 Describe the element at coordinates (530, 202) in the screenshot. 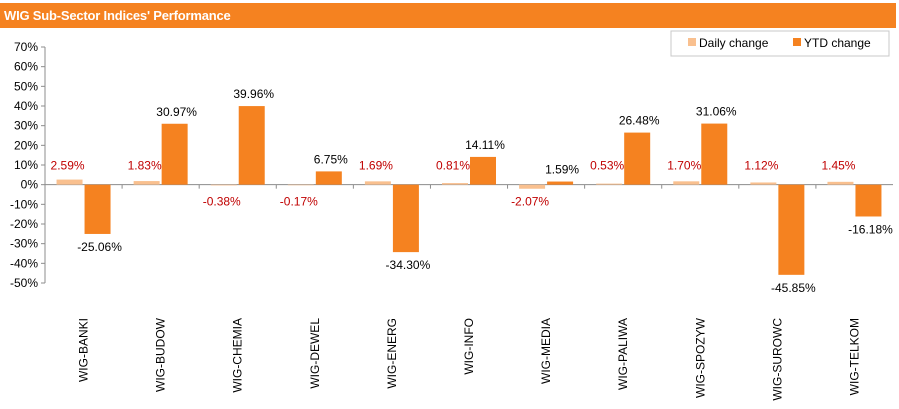

I see `daily-data-label: -2.07%` at that location.